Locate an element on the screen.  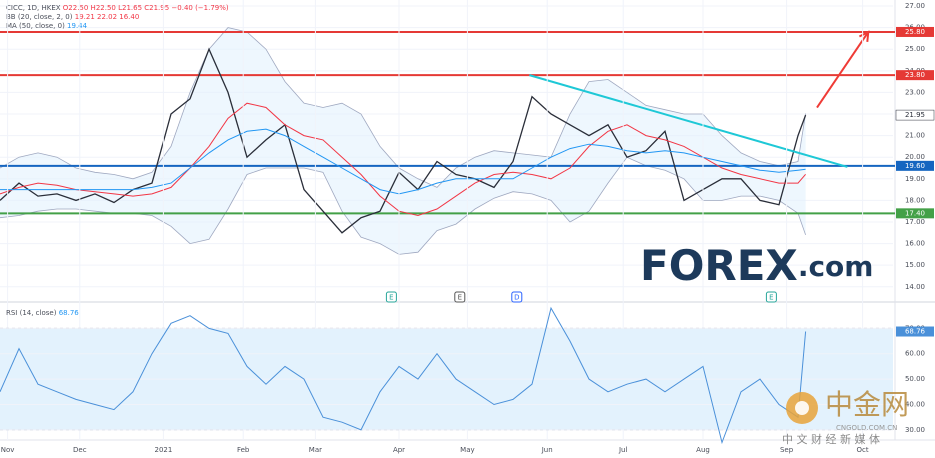
level-label: 23.80 is located at coordinates (915, 75).